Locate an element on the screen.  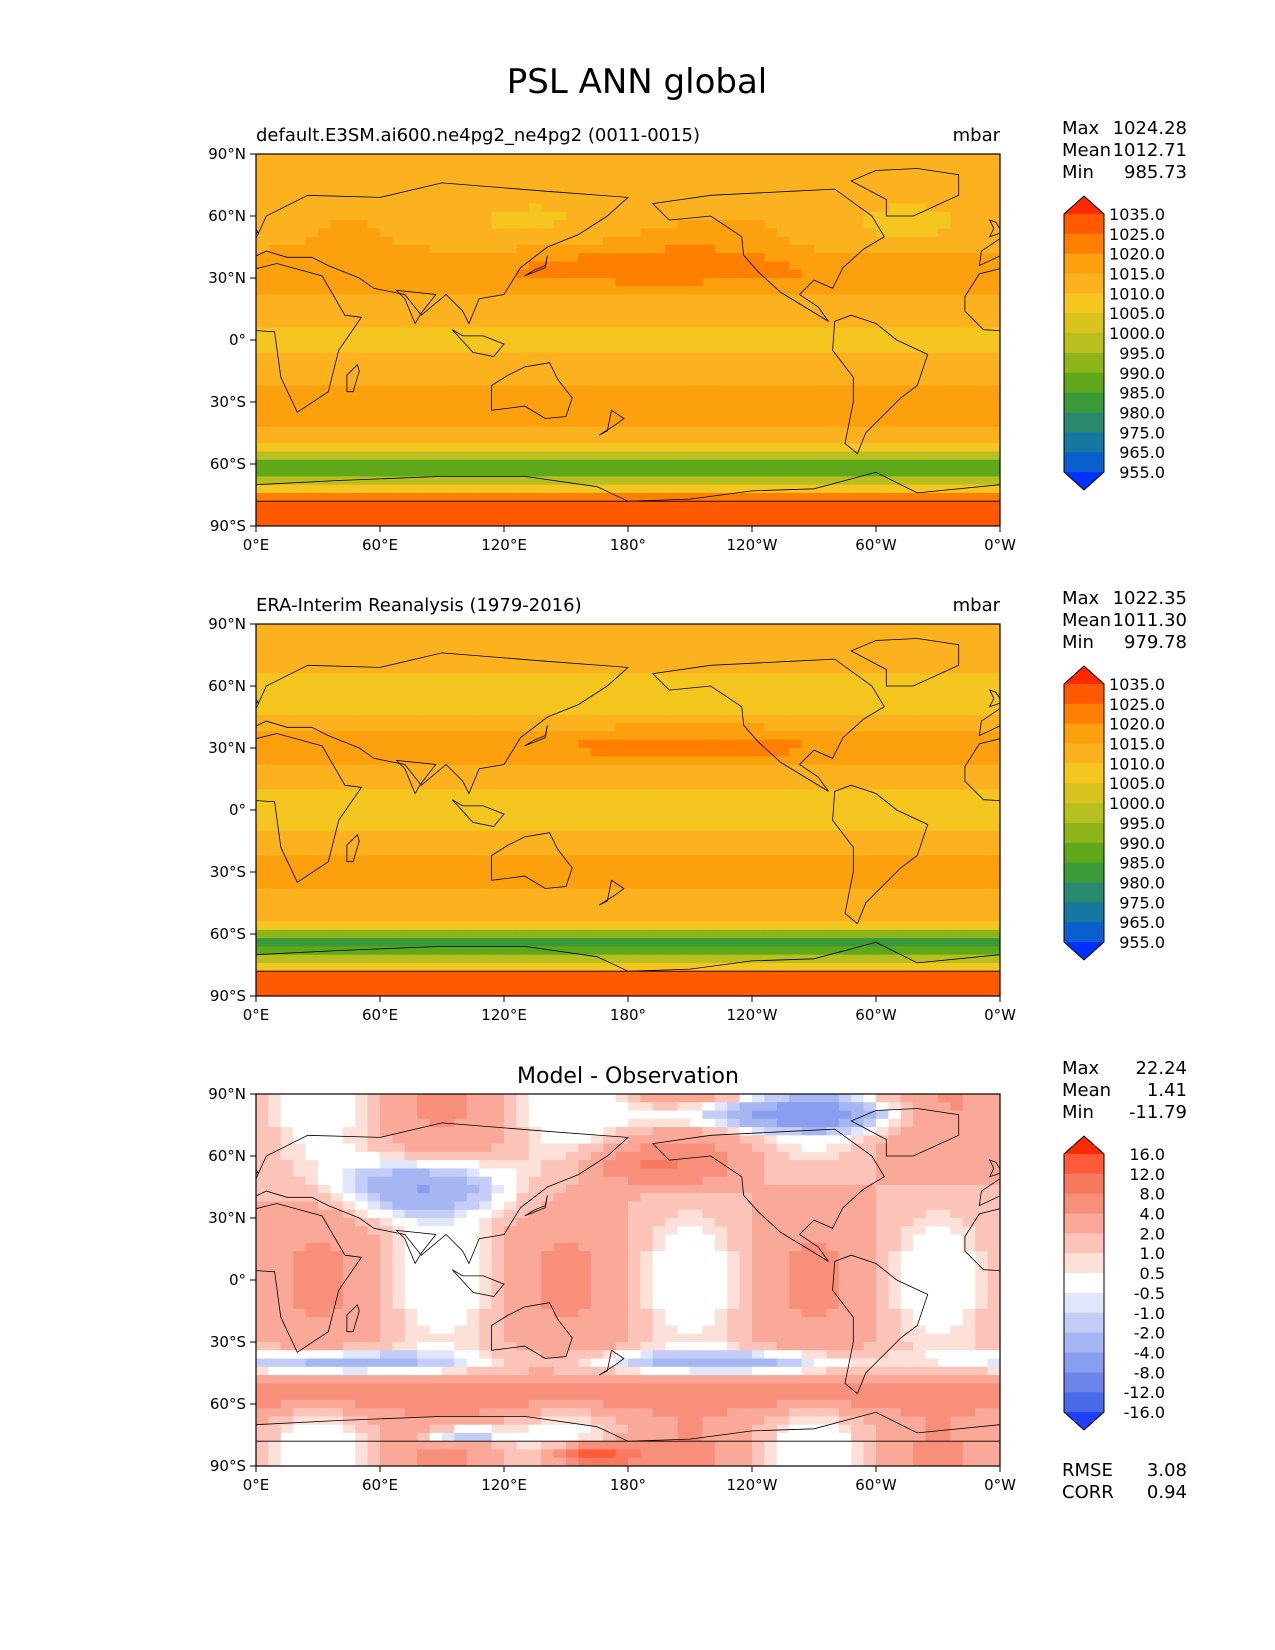
coastline-madagascar is located at coordinates (353, 378).